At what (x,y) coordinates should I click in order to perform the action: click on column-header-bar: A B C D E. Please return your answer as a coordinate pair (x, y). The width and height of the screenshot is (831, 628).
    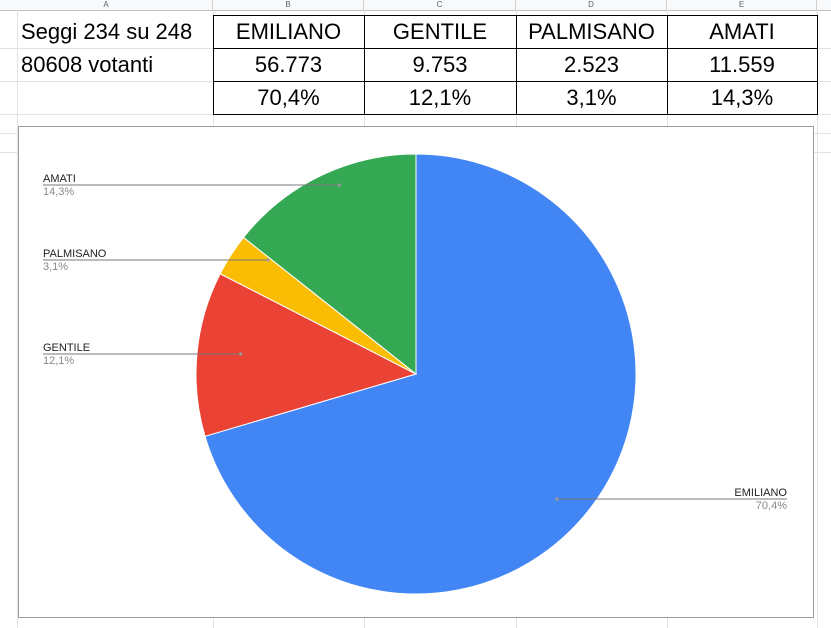
    Looking at the image, I should click on (415, 5).